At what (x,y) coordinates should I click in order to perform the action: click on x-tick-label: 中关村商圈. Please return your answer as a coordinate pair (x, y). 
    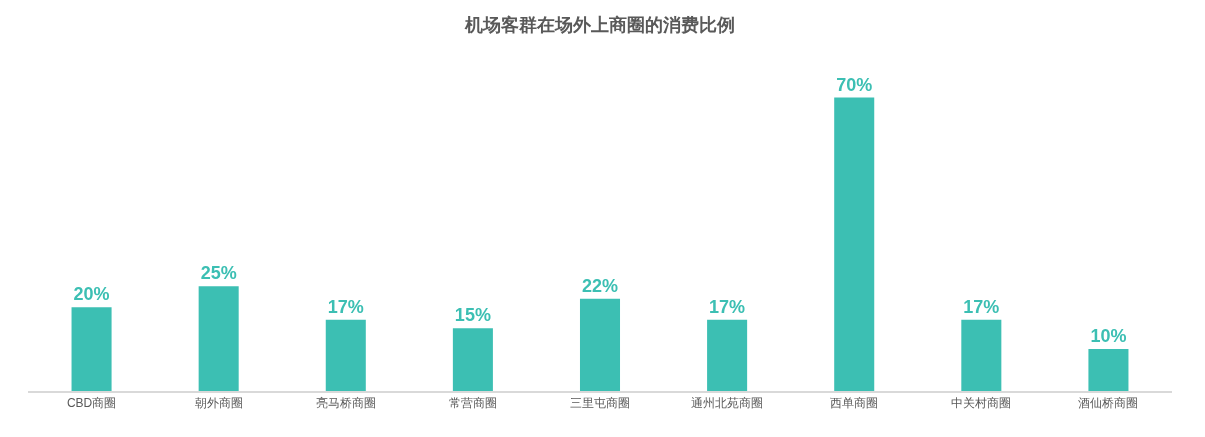
    Looking at the image, I should click on (981, 403).